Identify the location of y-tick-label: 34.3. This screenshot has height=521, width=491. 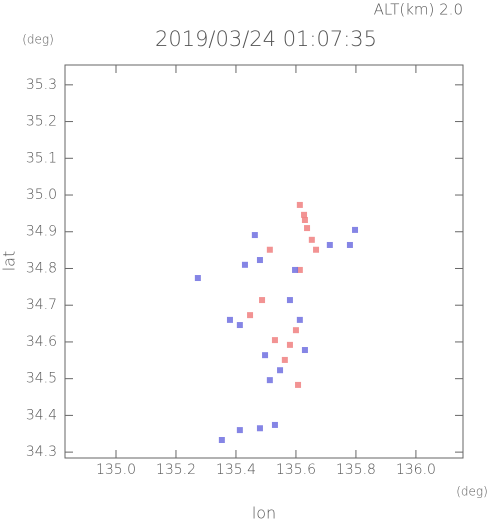
(41, 452).